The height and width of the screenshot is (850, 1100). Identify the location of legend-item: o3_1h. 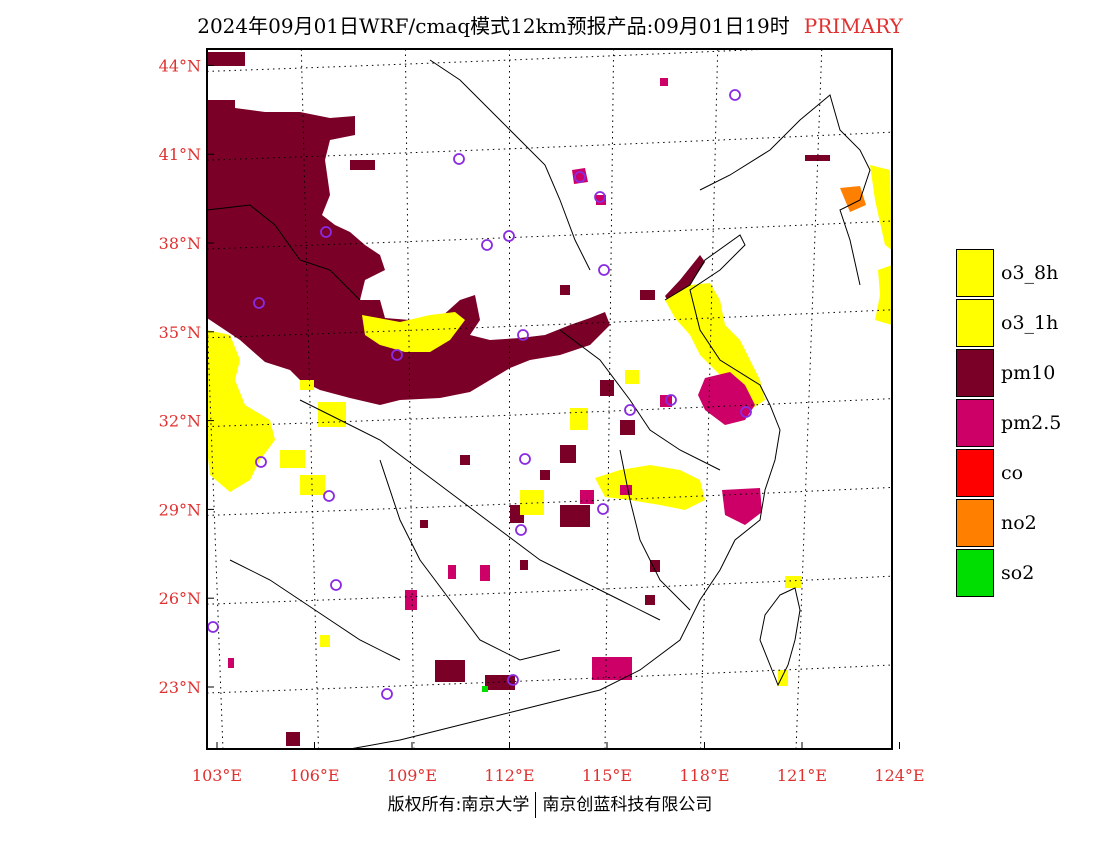
(1008, 323).